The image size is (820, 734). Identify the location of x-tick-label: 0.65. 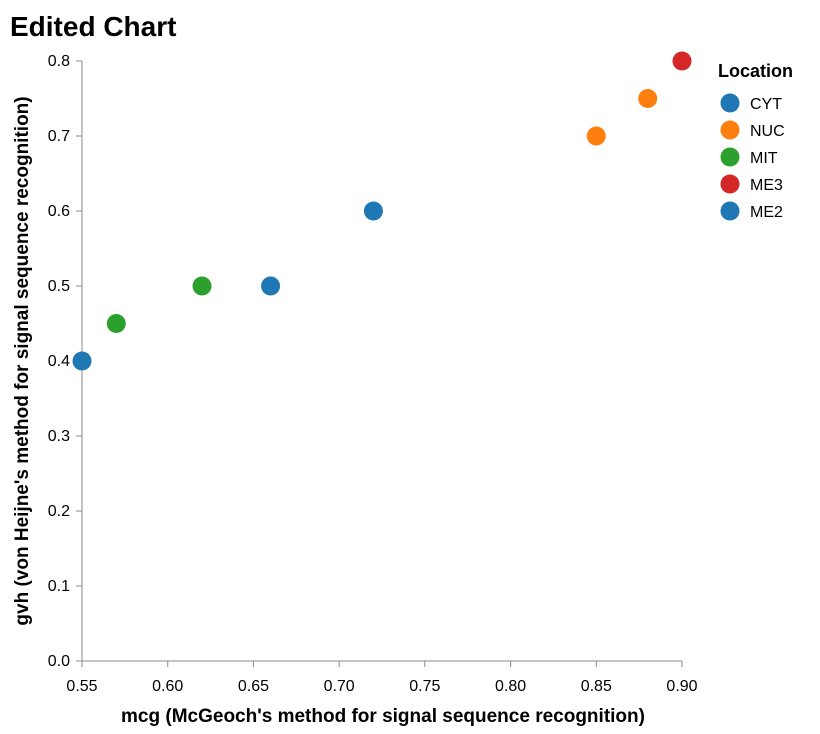
(253, 686).